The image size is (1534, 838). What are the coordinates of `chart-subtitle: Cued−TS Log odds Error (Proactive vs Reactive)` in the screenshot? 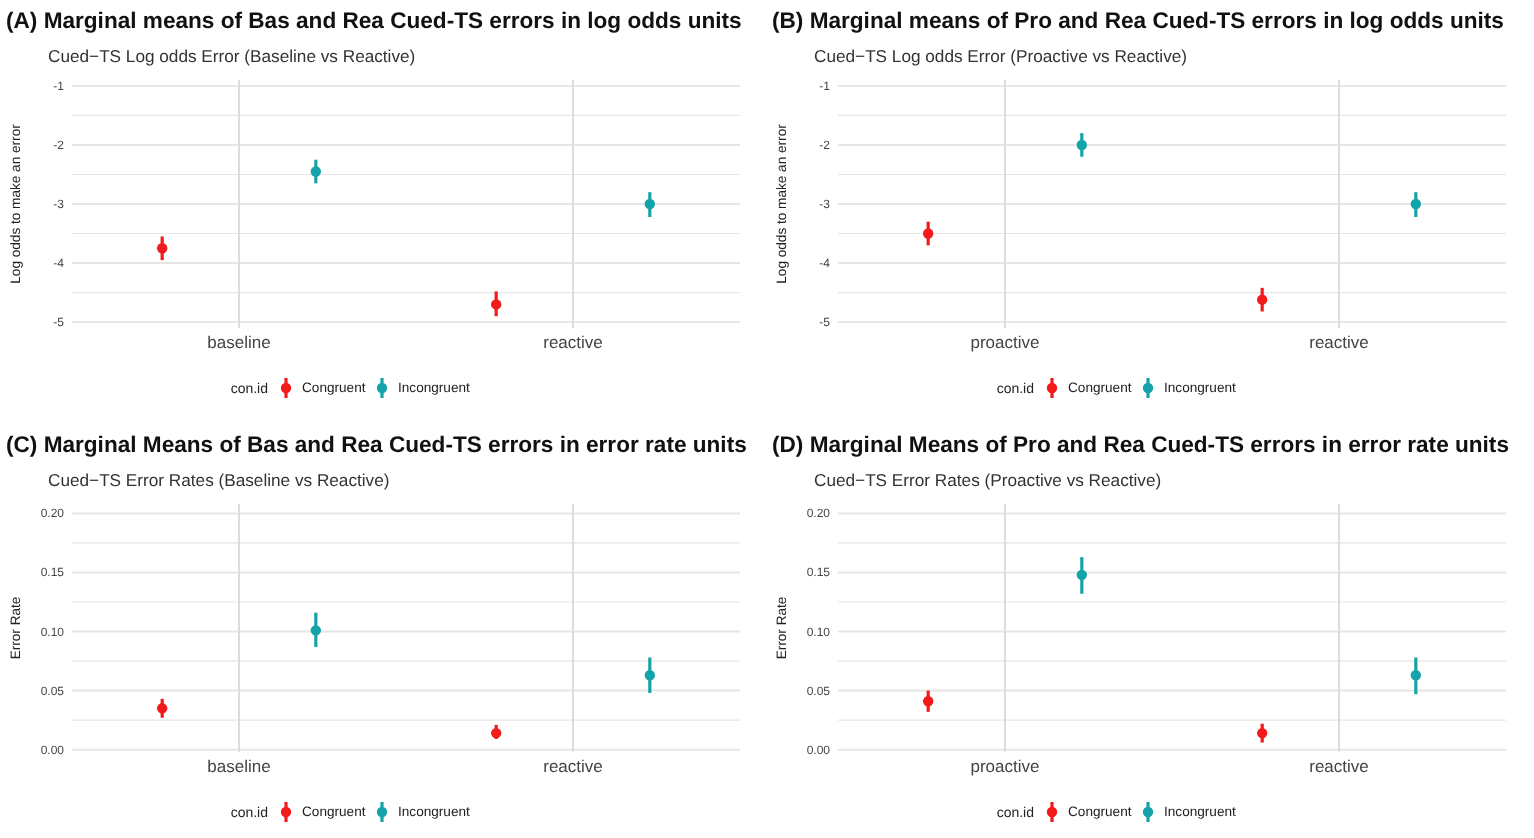 It's located at (1001, 56).